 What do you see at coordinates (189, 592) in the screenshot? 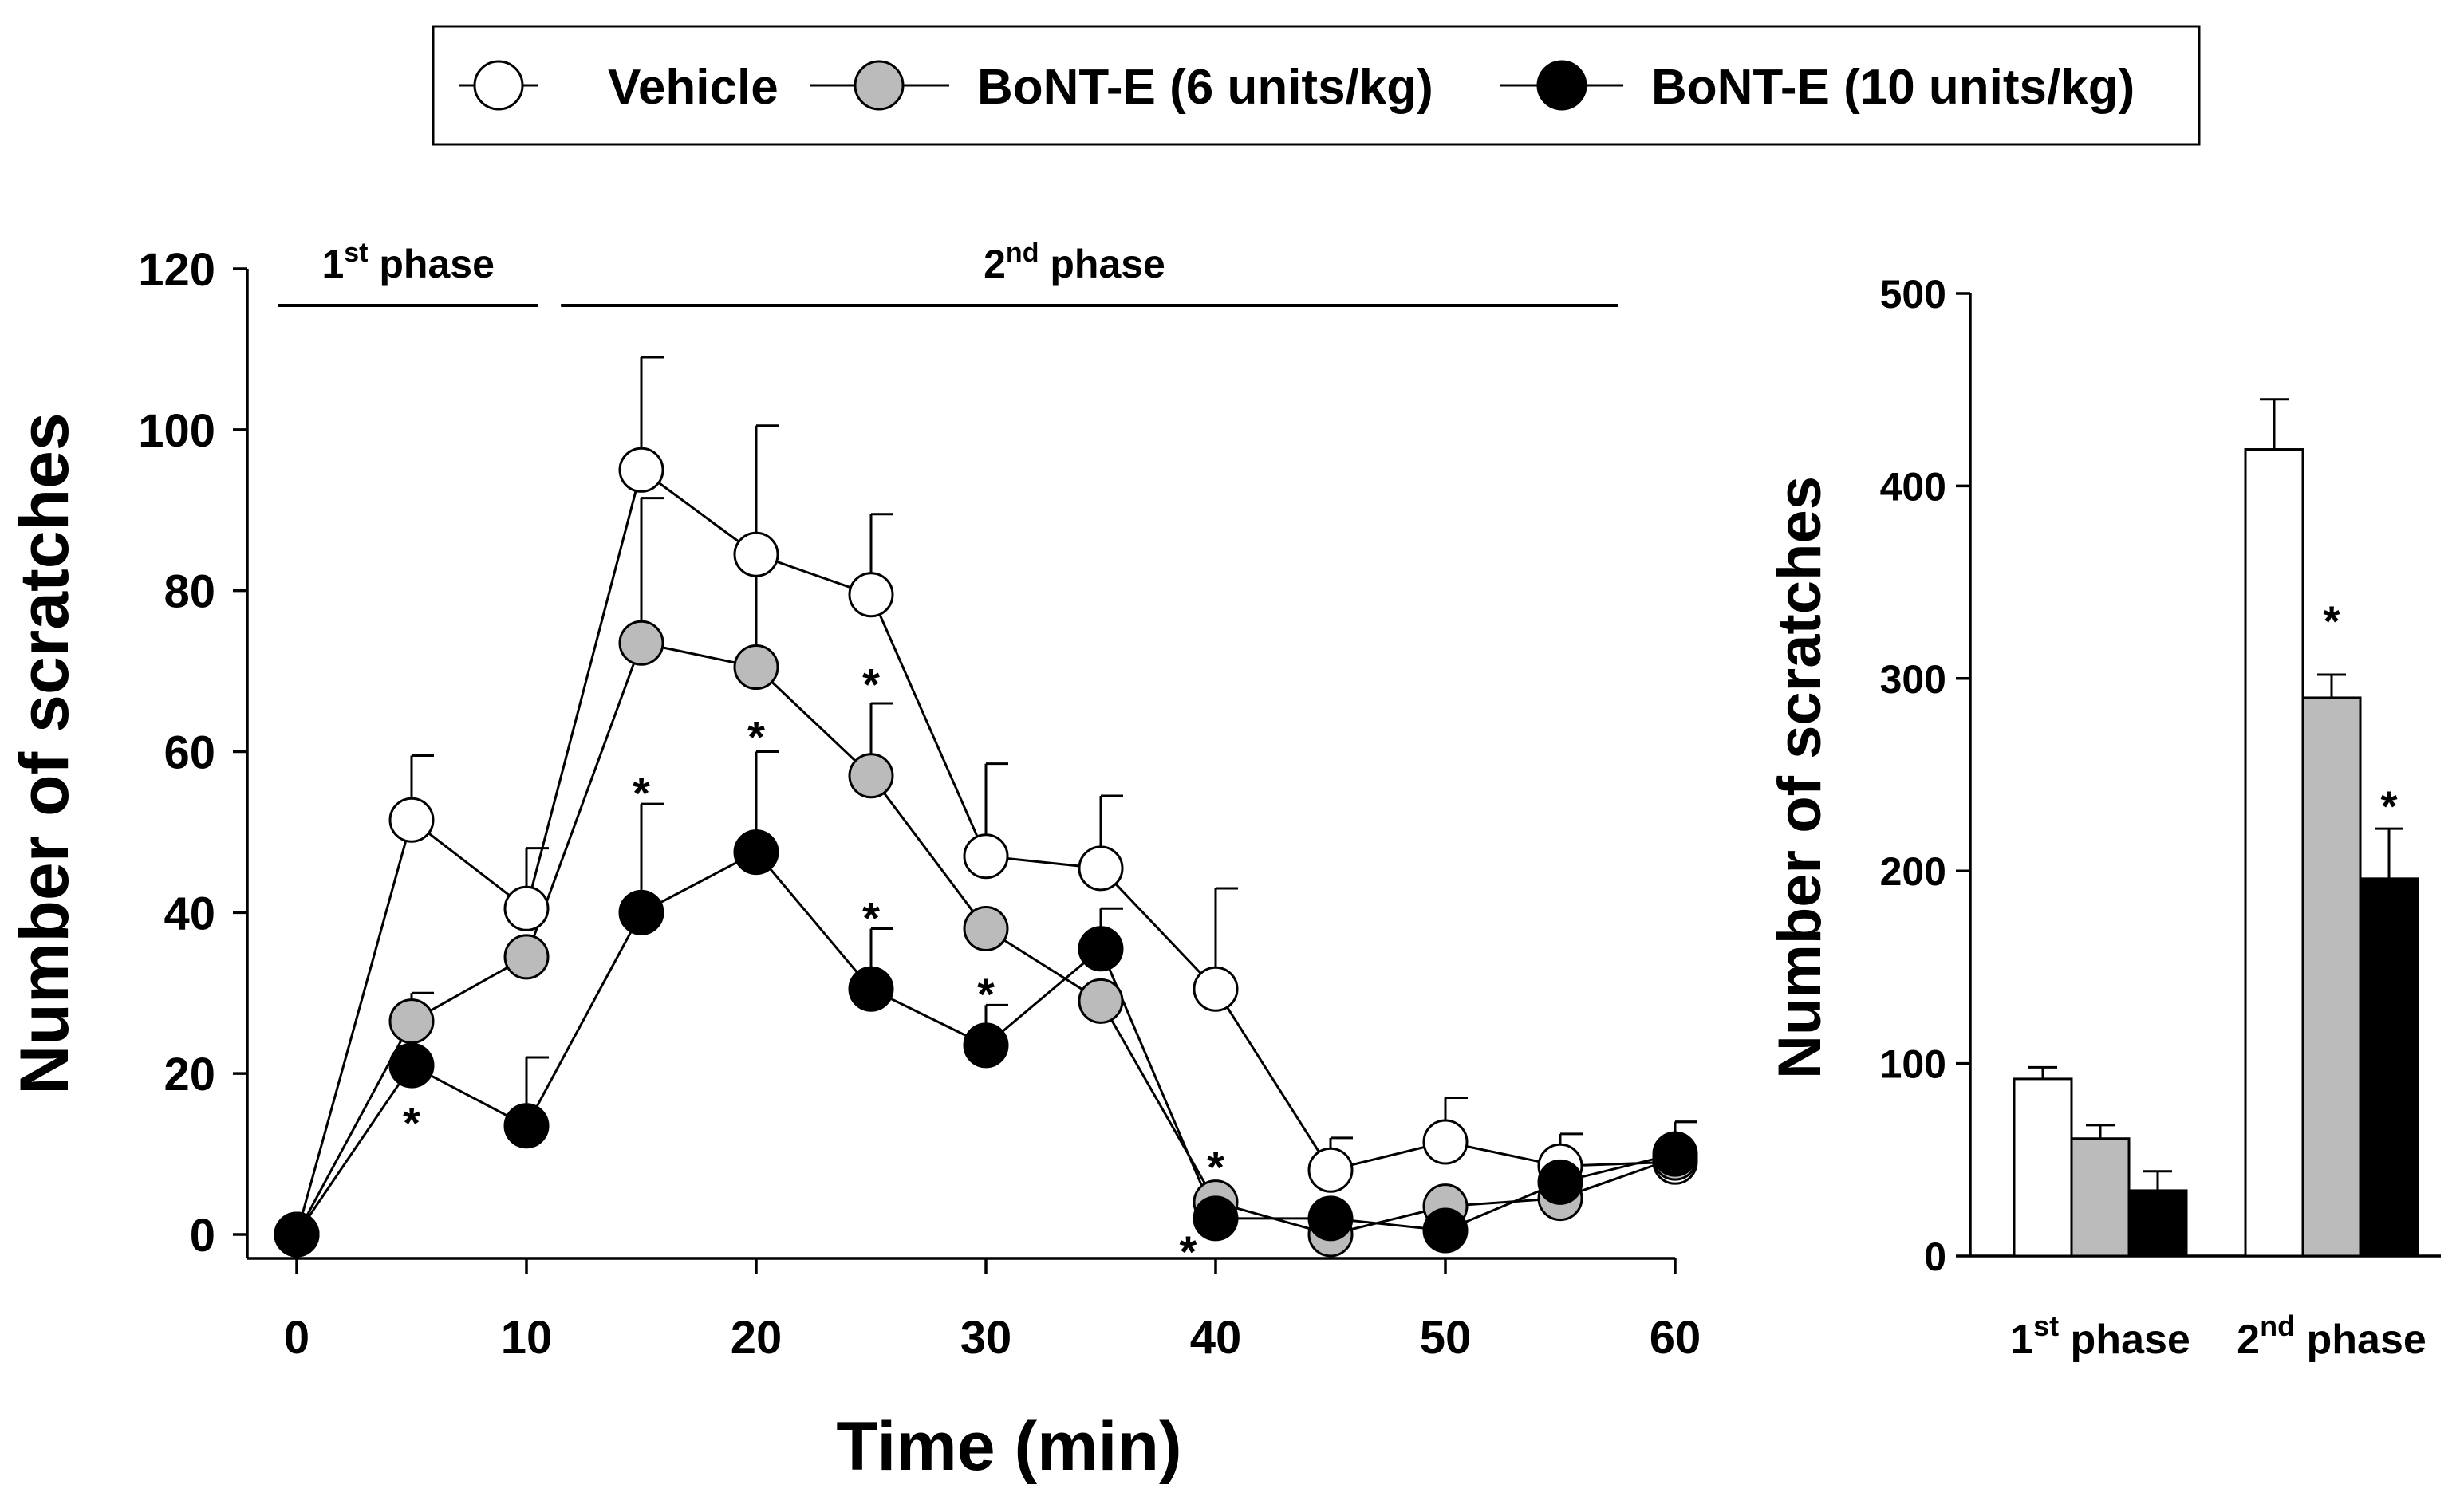
I see `line-y-tick-label: 80` at bounding box center [189, 592].